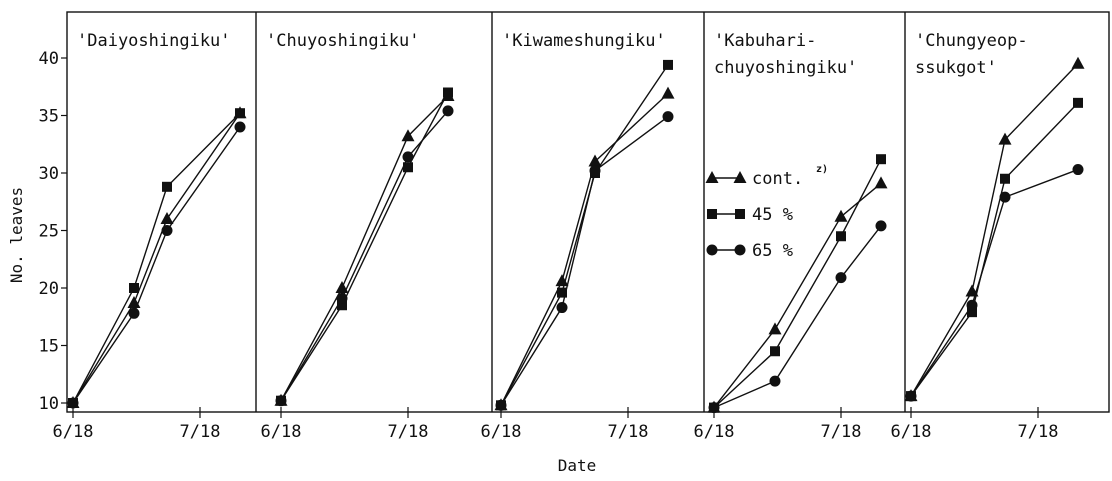  What do you see at coordinates (584, 41) in the screenshot?
I see `panel-title: 'Kiwameshungiku'` at bounding box center [584, 41].